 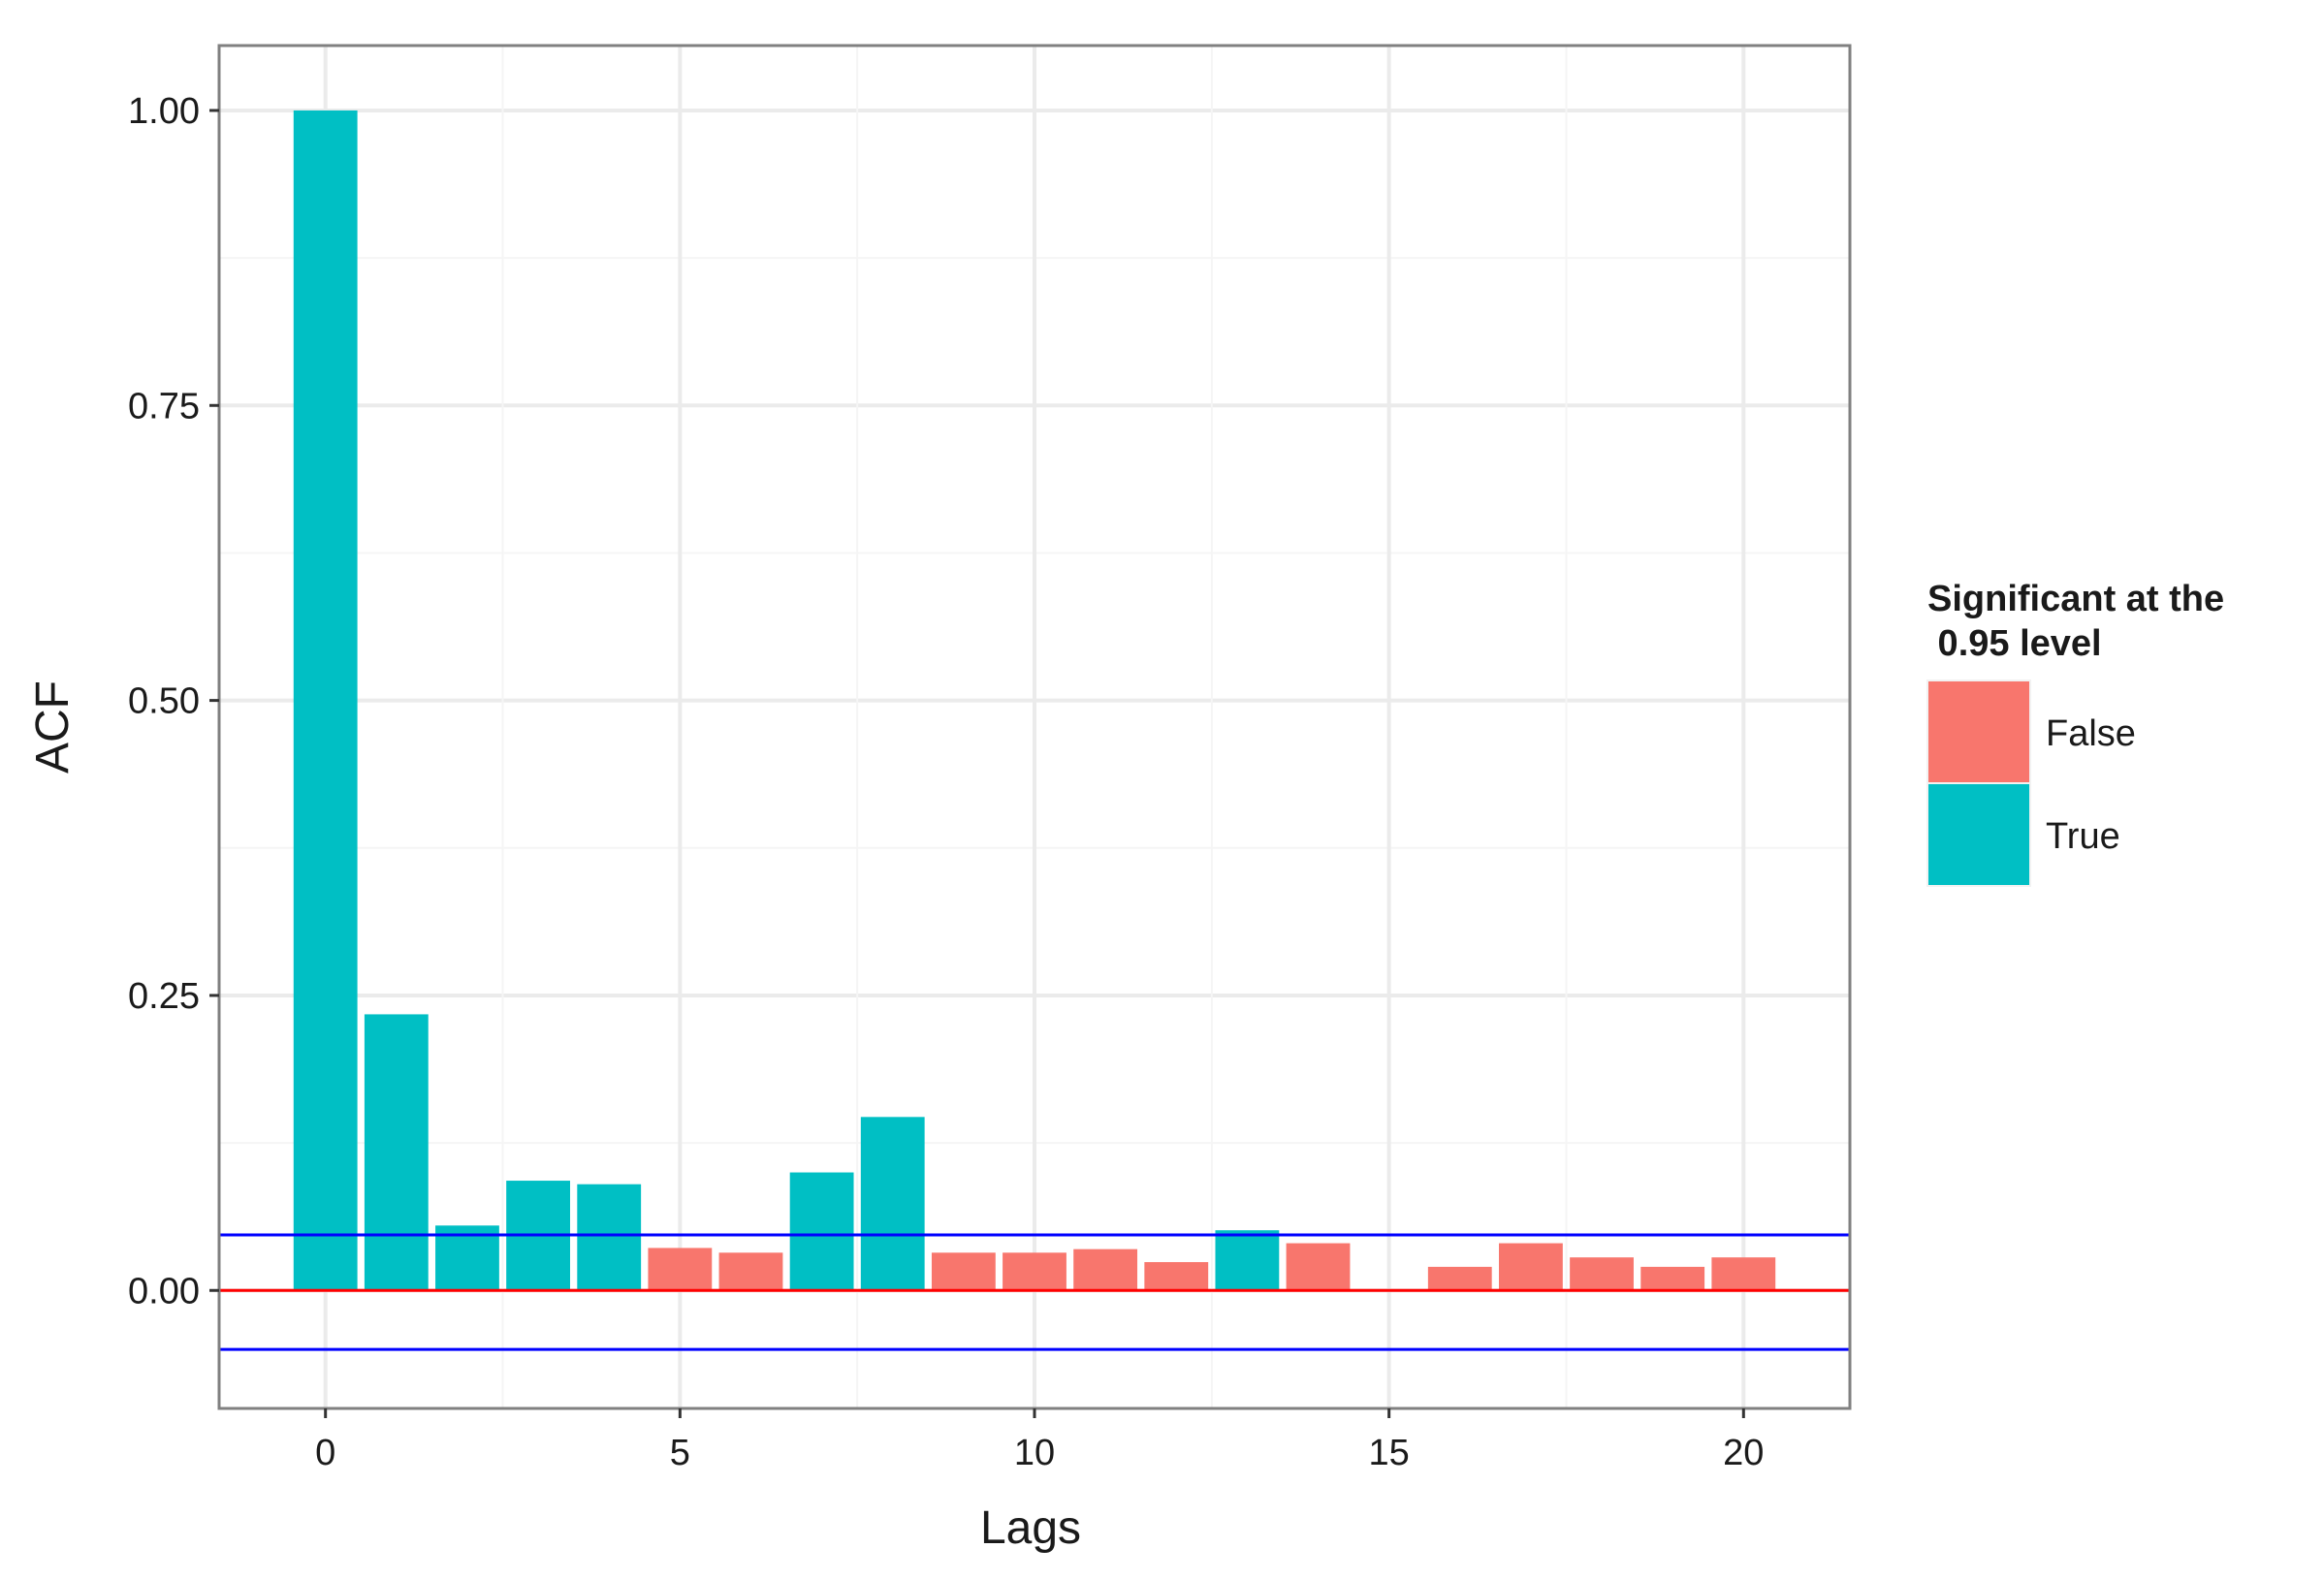 I want to click on x-tick-label: 5, so click(x=680, y=1453).